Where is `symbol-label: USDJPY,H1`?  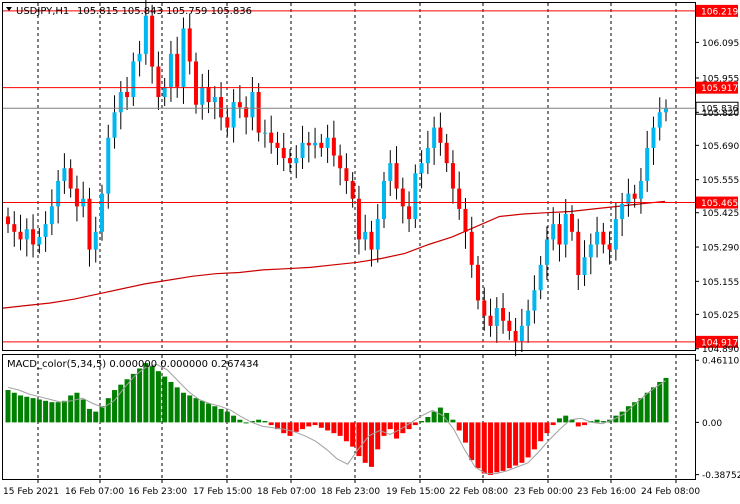
symbol-label: USDJPY,H1 is located at coordinates (42, 11).